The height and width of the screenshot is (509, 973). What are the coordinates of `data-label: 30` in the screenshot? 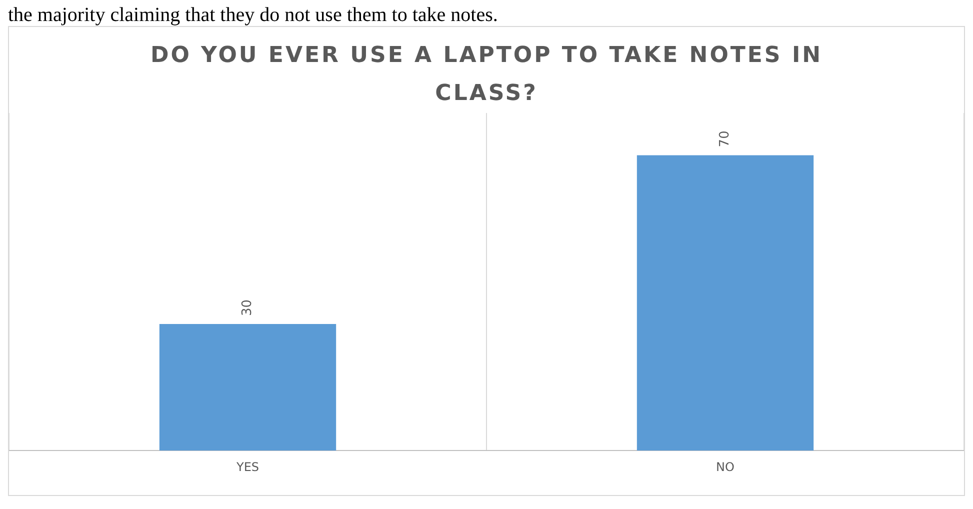 It's located at (248, 307).